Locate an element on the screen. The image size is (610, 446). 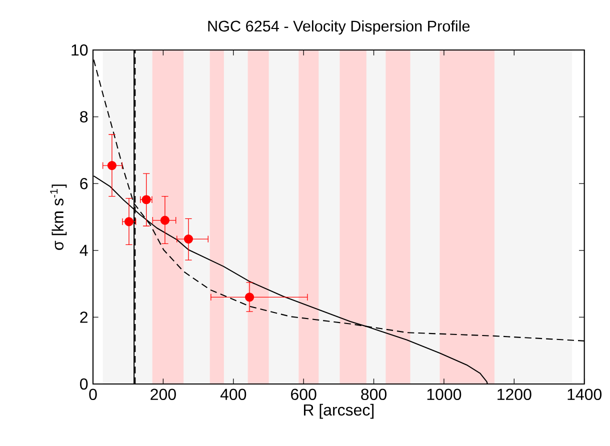
x-tick-label: 200 is located at coordinates (163, 394).